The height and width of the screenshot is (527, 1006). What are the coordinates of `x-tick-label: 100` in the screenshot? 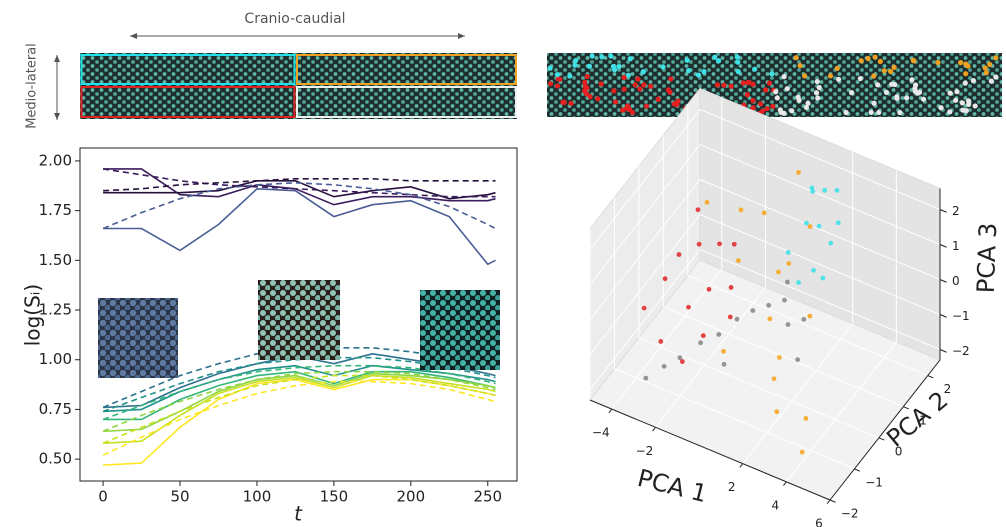 It's located at (257, 497).